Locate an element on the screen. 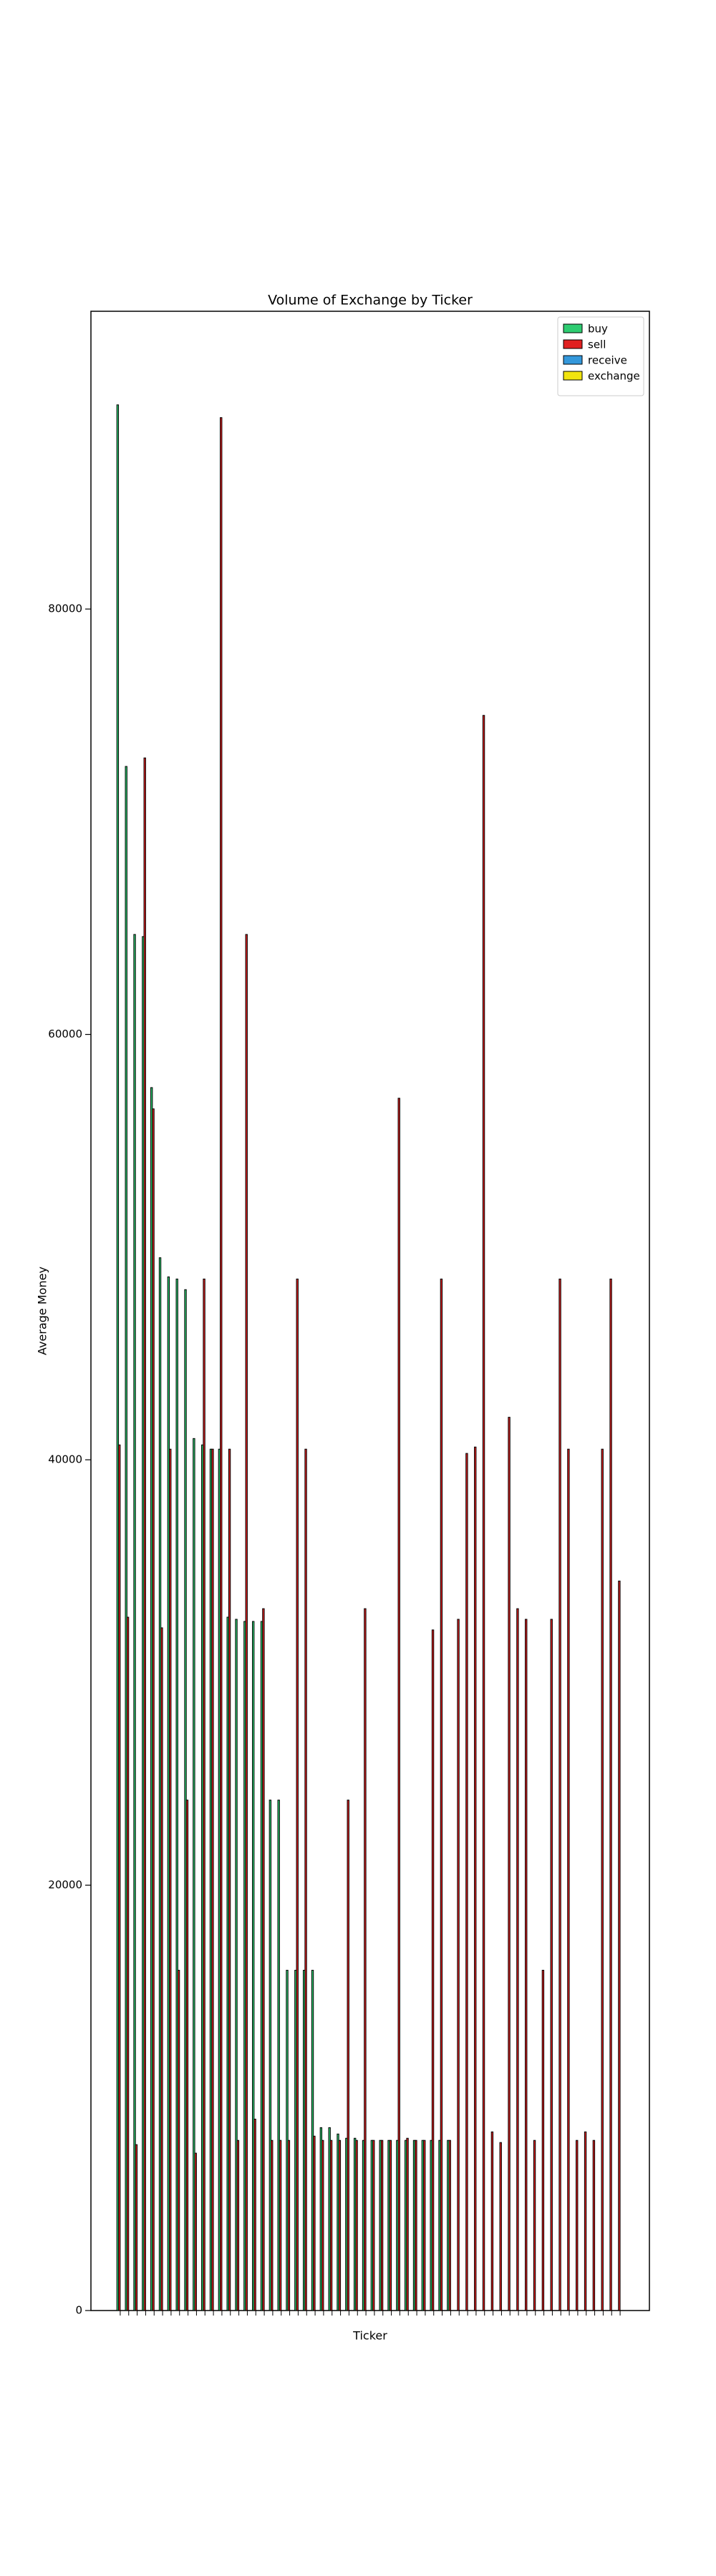 This screenshot has width=716, height=2576. x-axis-label: Ticker is located at coordinates (369, 2336).